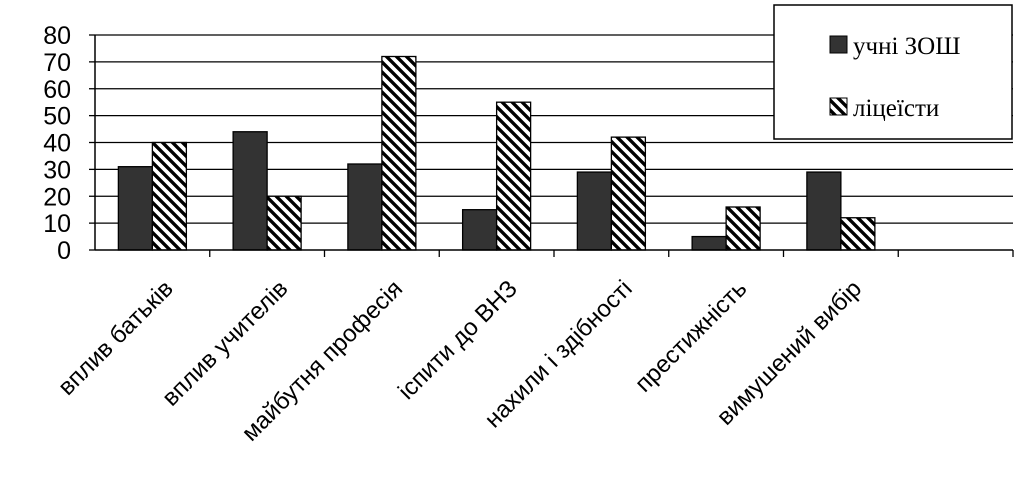  I want to click on legend-box, so click(893, 72).